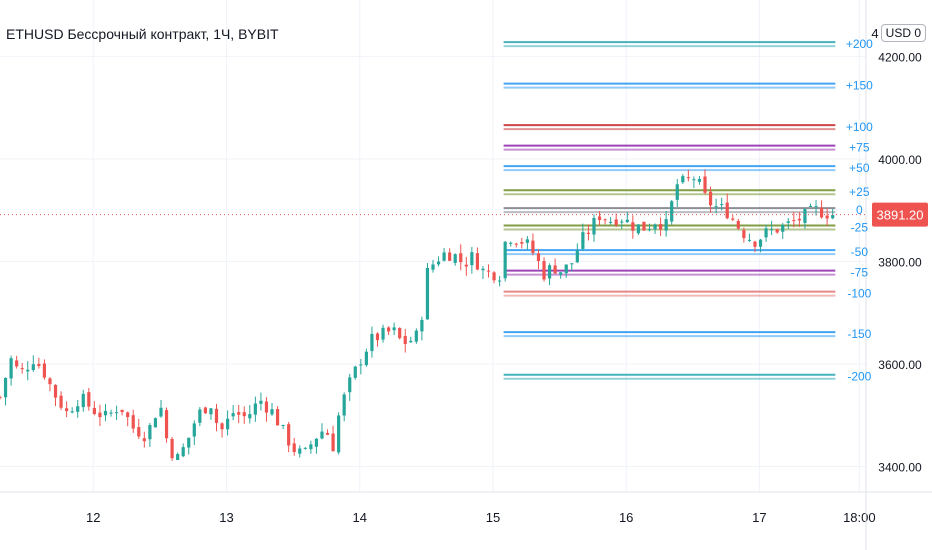 This screenshot has height=550, width=932. Describe the element at coordinates (859, 192) in the screenshot. I see `level-label: +25` at that location.